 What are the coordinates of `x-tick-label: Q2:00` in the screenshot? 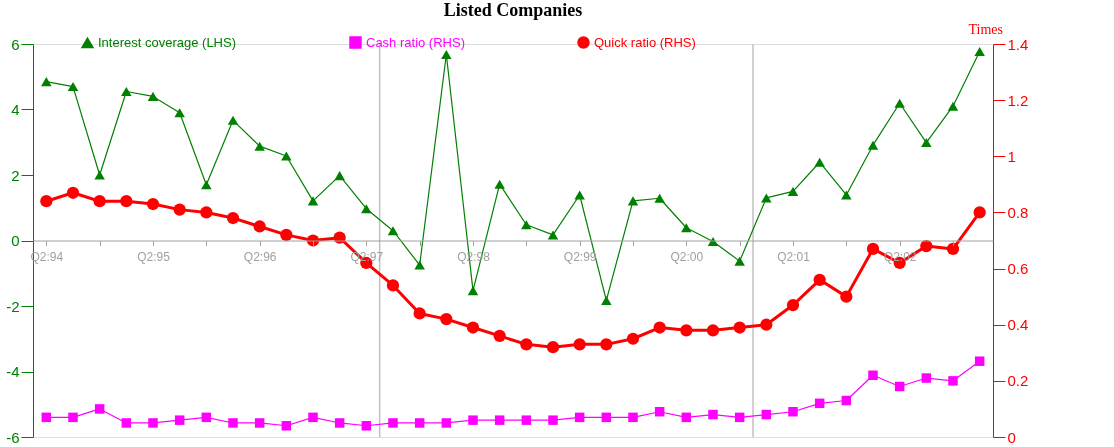 It's located at (687, 257).